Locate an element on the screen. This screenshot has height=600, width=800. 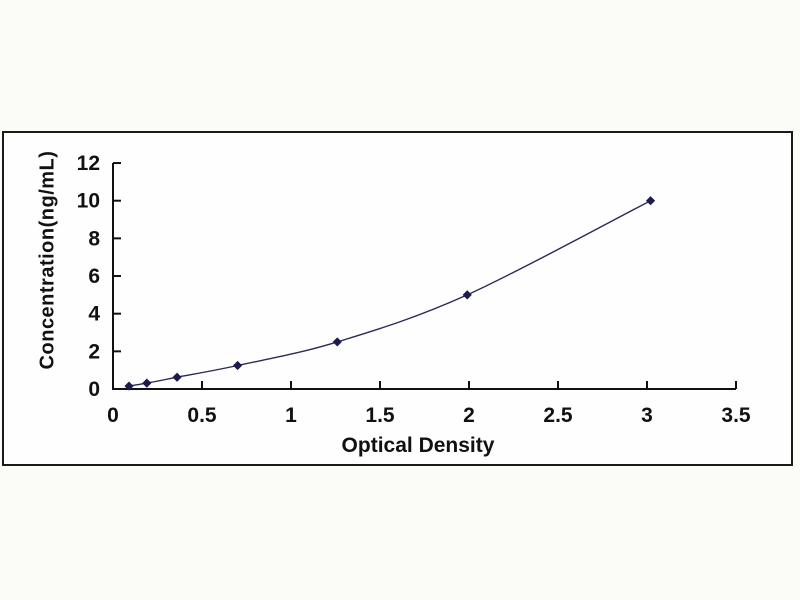
y-axis-title: Concentration(ng/mL) is located at coordinates (47, 260).